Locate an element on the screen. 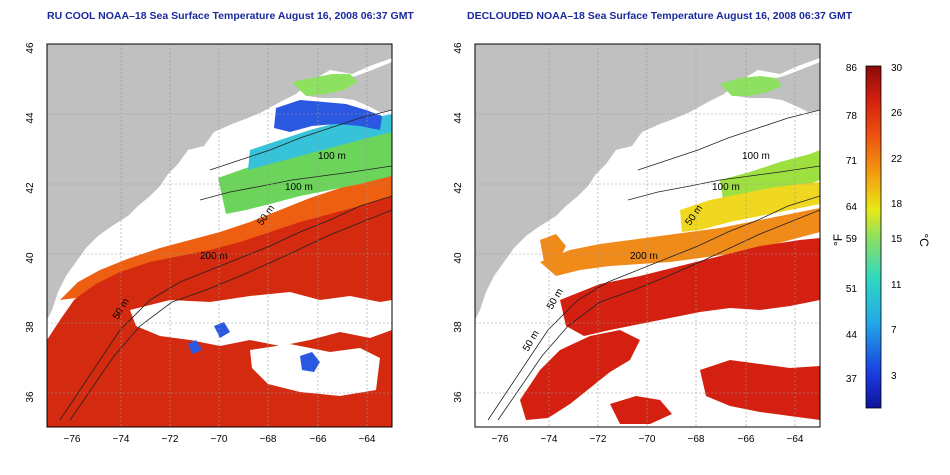 The width and height of the screenshot is (950, 475). c-tick-label: 22 is located at coordinates (897, 159).